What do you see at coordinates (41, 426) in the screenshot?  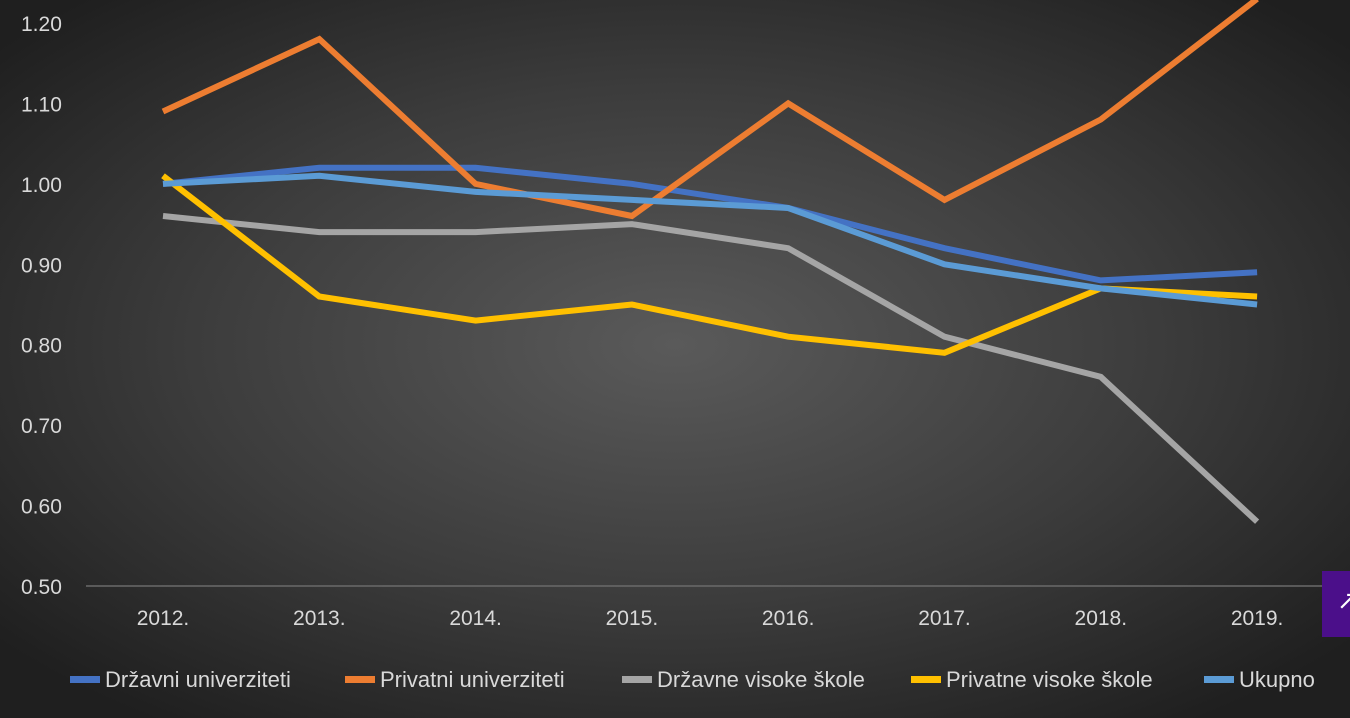 I see `y-tick-label: 0.70` at bounding box center [41, 426].